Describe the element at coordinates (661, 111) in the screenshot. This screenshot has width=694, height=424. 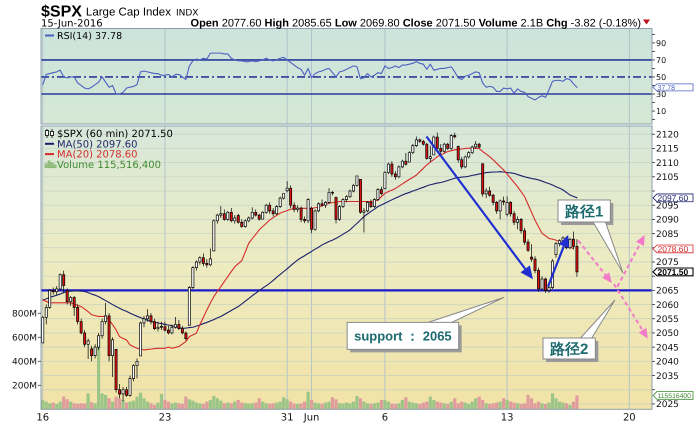
I see `y-tick-label: 10` at that location.